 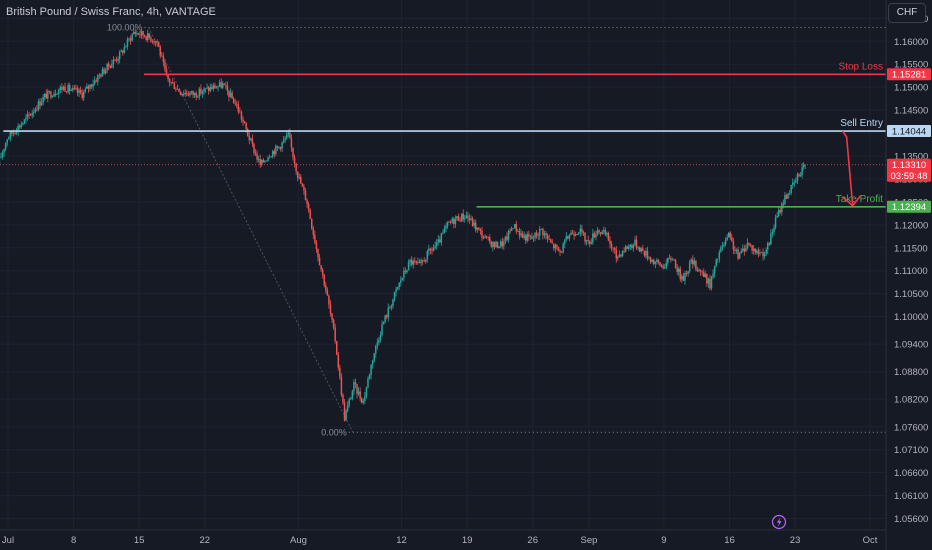 What do you see at coordinates (909, 207) in the screenshot?
I see `take-profit-price-text: 1.12394` at bounding box center [909, 207].